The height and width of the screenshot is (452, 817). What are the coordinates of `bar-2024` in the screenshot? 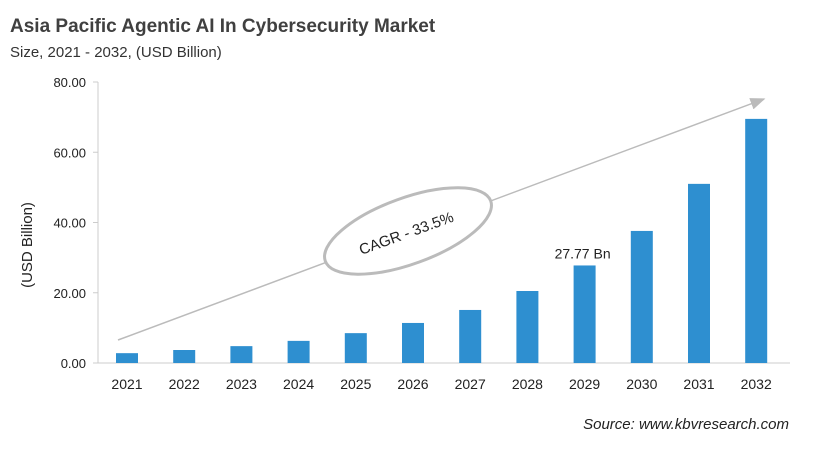 It's located at (298, 351).